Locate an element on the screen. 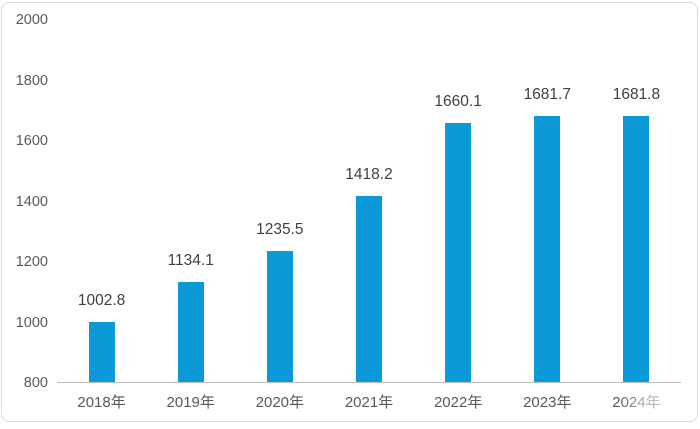 Image resolution: width=700 pixels, height=429 pixels. bar-value-label: 1660.1 is located at coordinates (458, 101).